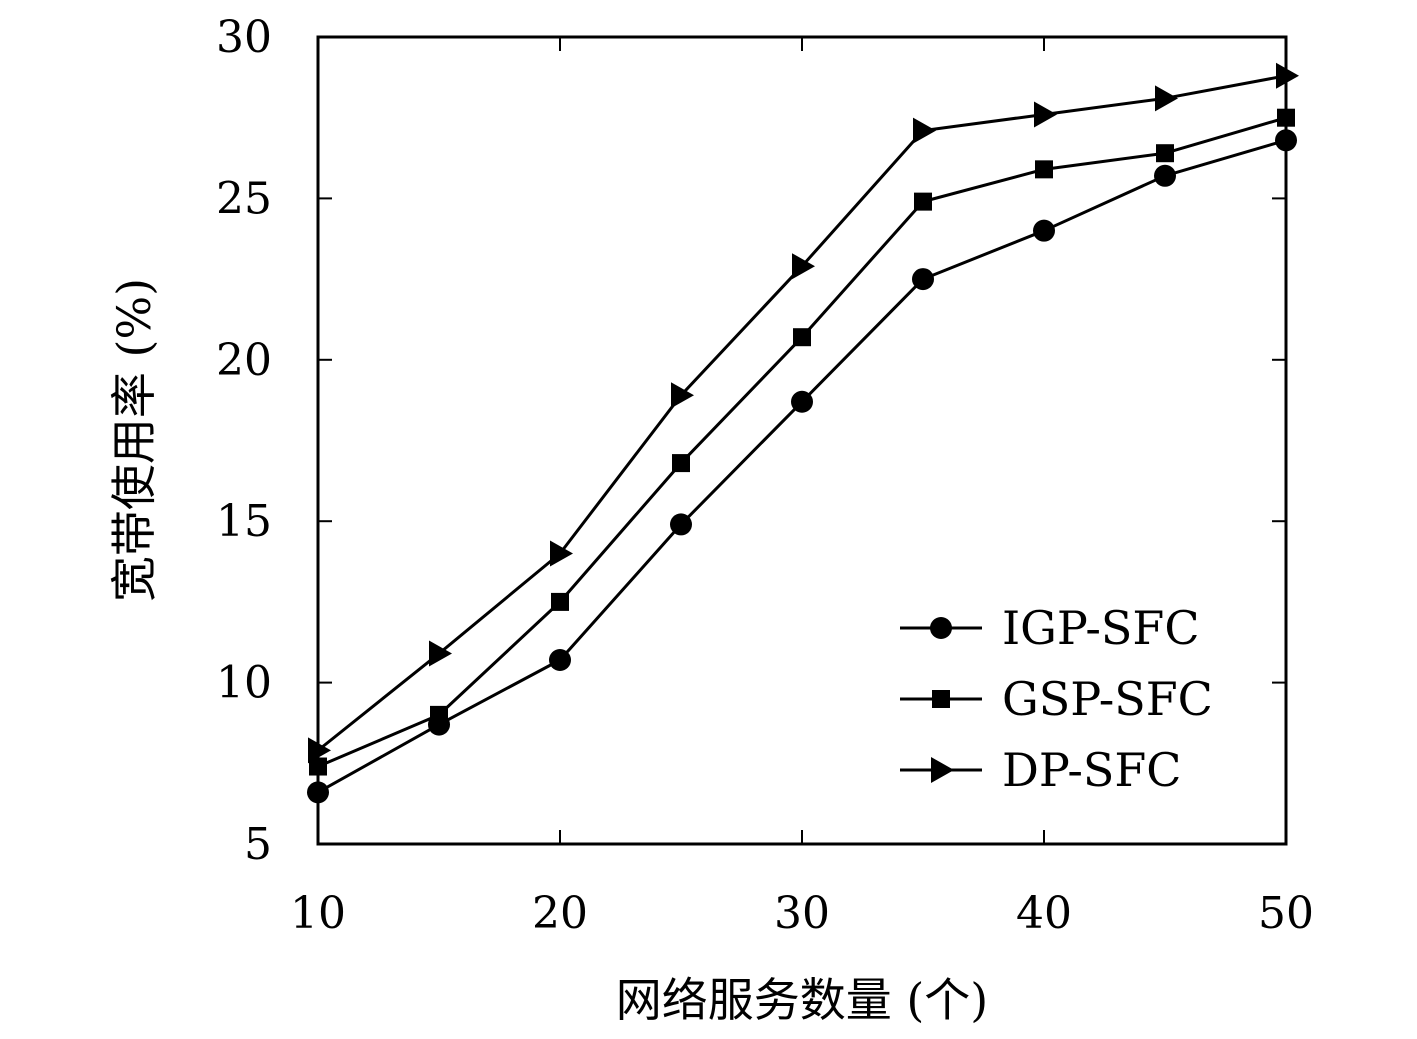 The width and height of the screenshot is (1417, 1039). Describe the element at coordinates (244, 360) in the screenshot. I see `y-tick-label: 20` at that location.